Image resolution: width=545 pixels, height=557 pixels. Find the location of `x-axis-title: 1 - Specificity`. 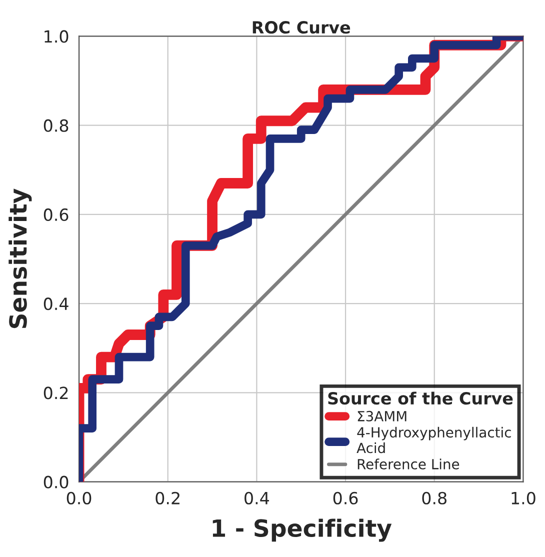

x-axis-title: 1 - Specificity is located at coordinates (302, 530).